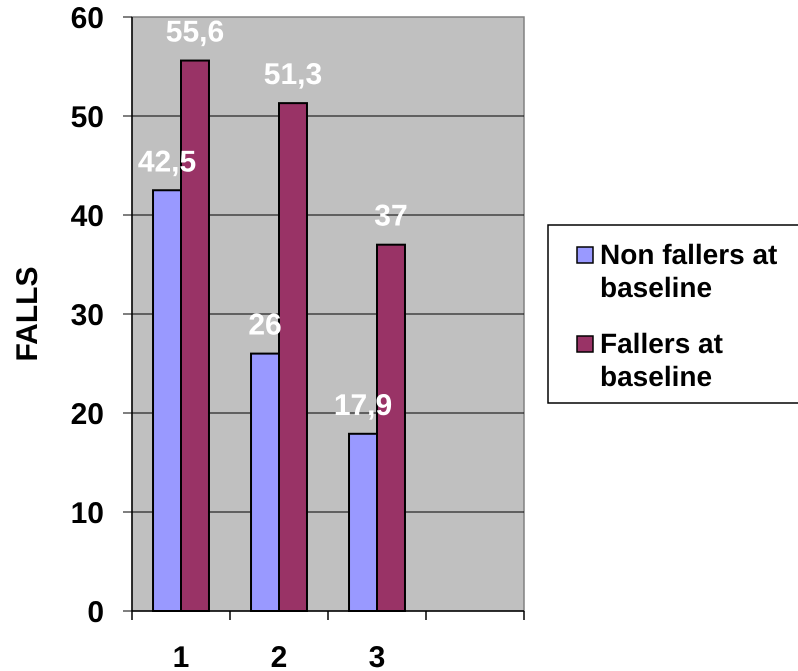 The height and width of the screenshot is (671, 798). Describe the element at coordinates (87, 315) in the screenshot. I see `y-tick-label: 30` at that location.